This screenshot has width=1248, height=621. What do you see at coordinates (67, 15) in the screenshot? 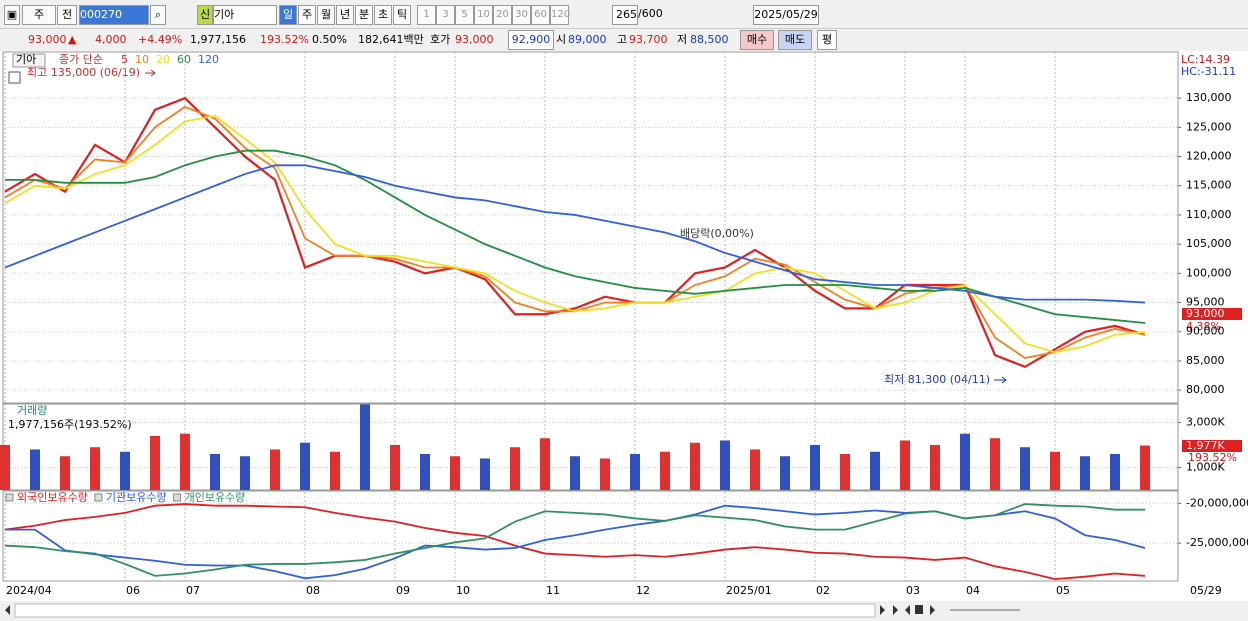
I see `mode-button: 전` at bounding box center [67, 15].